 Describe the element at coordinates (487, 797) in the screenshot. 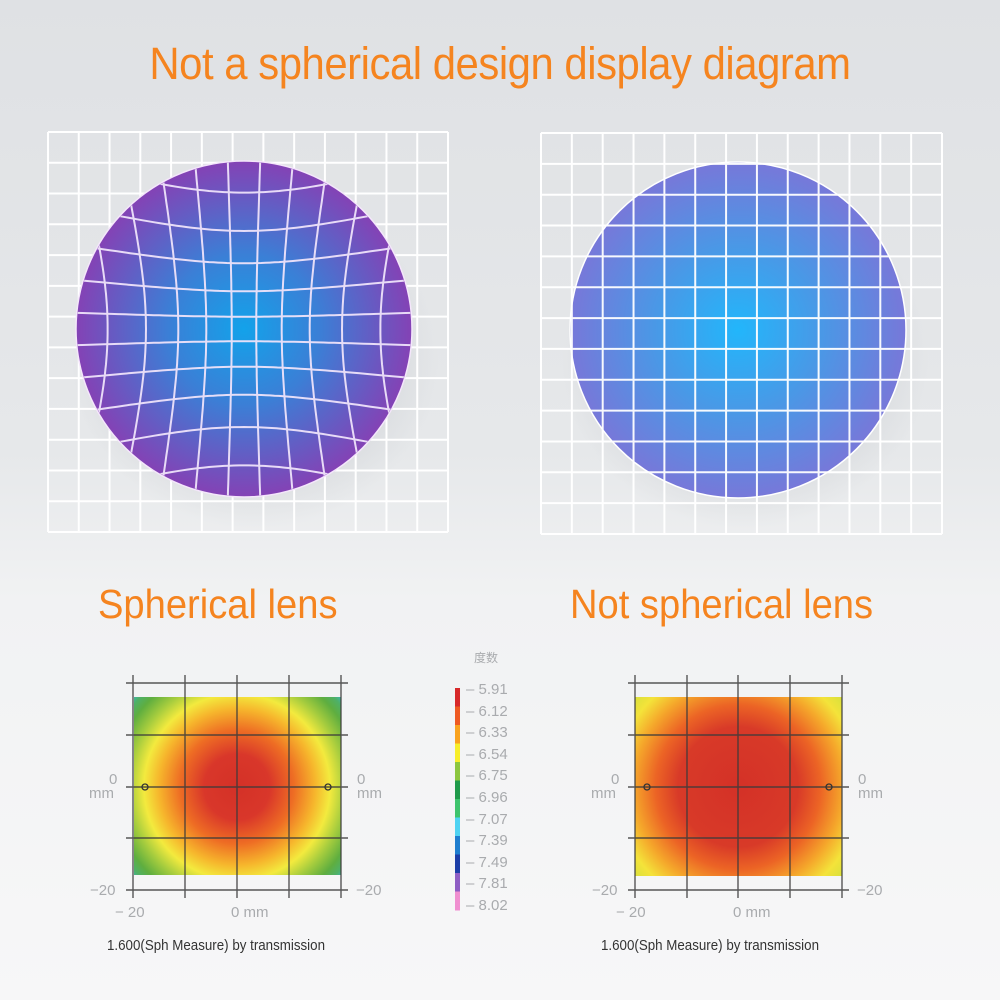

I see `legend-label: – 6.96` at that location.